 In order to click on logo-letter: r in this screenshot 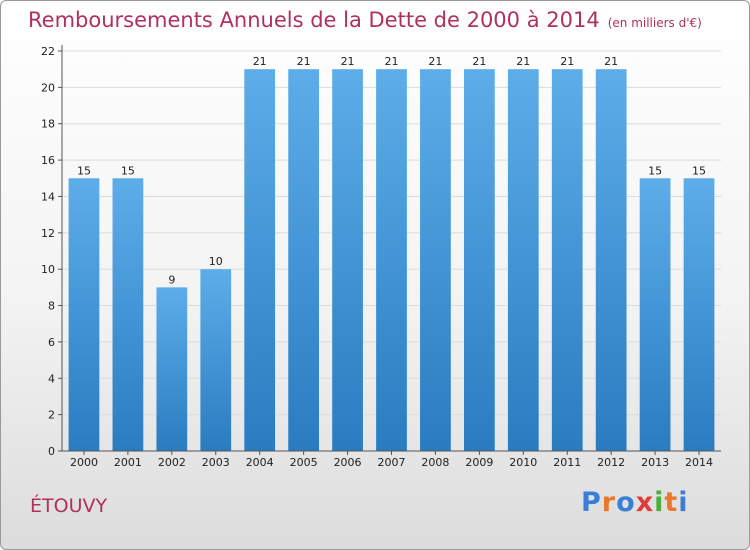, I will do `click(609, 502)`.